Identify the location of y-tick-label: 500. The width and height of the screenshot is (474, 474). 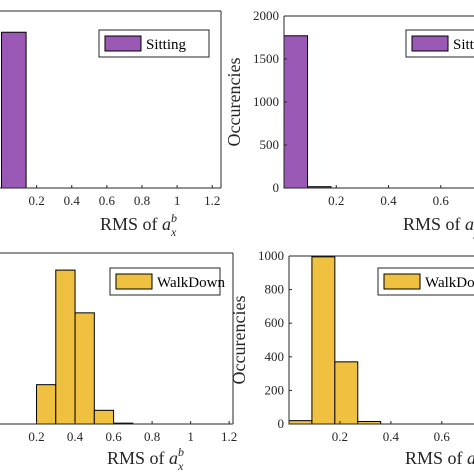
(270, 144).